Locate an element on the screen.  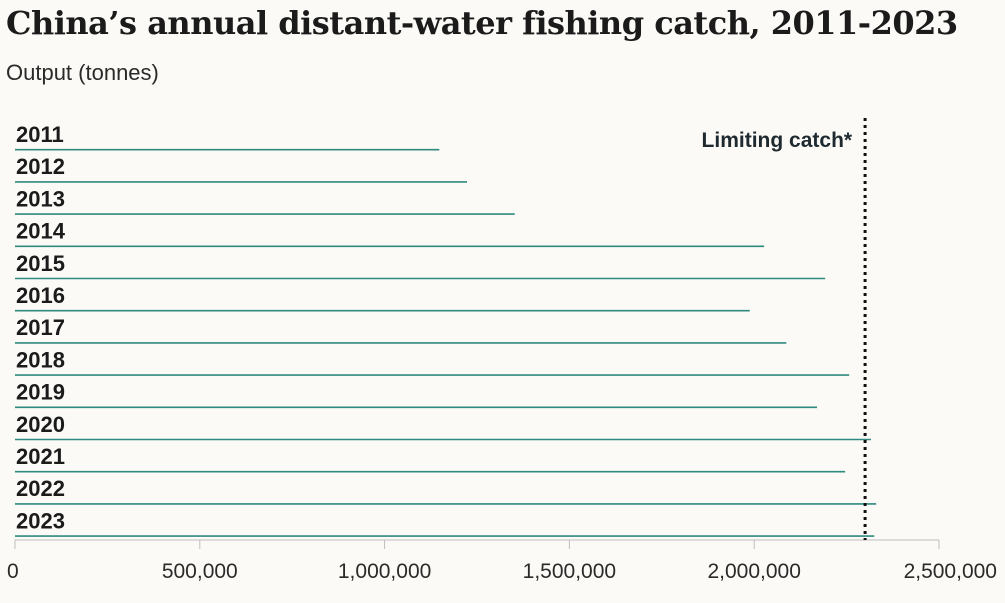
category-label: 2023 is located at coordinates (40, 520).